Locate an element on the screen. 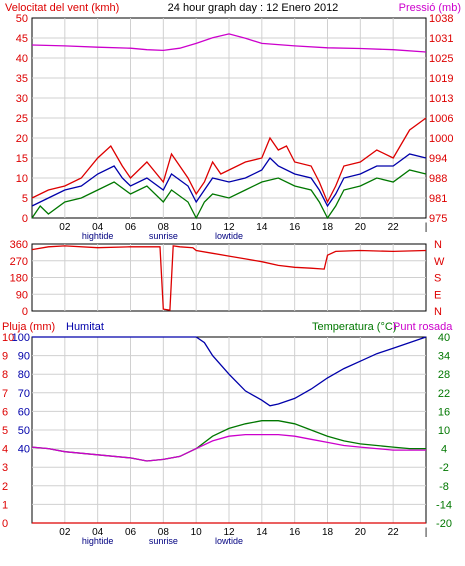 The height and width of the screenshot is (566, 465). pressure-tick-label: 1000 is located at coordinates (441, 139).